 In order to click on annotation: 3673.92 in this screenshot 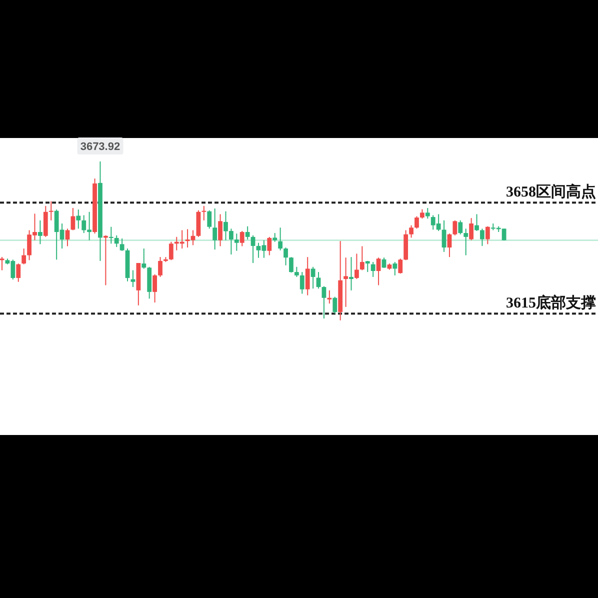, I will do `click(100, 146)`.